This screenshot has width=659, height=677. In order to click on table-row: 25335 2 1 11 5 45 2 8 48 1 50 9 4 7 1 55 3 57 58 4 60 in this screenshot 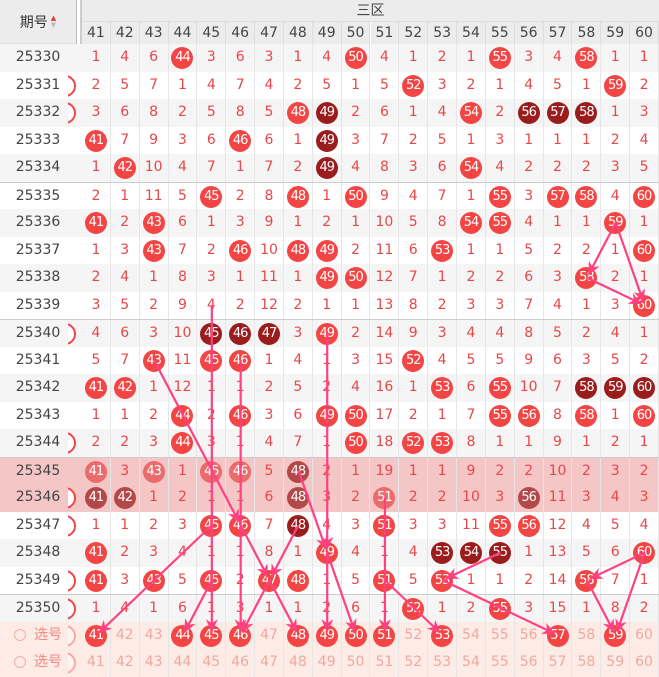, I will do `click(329, 195)`.